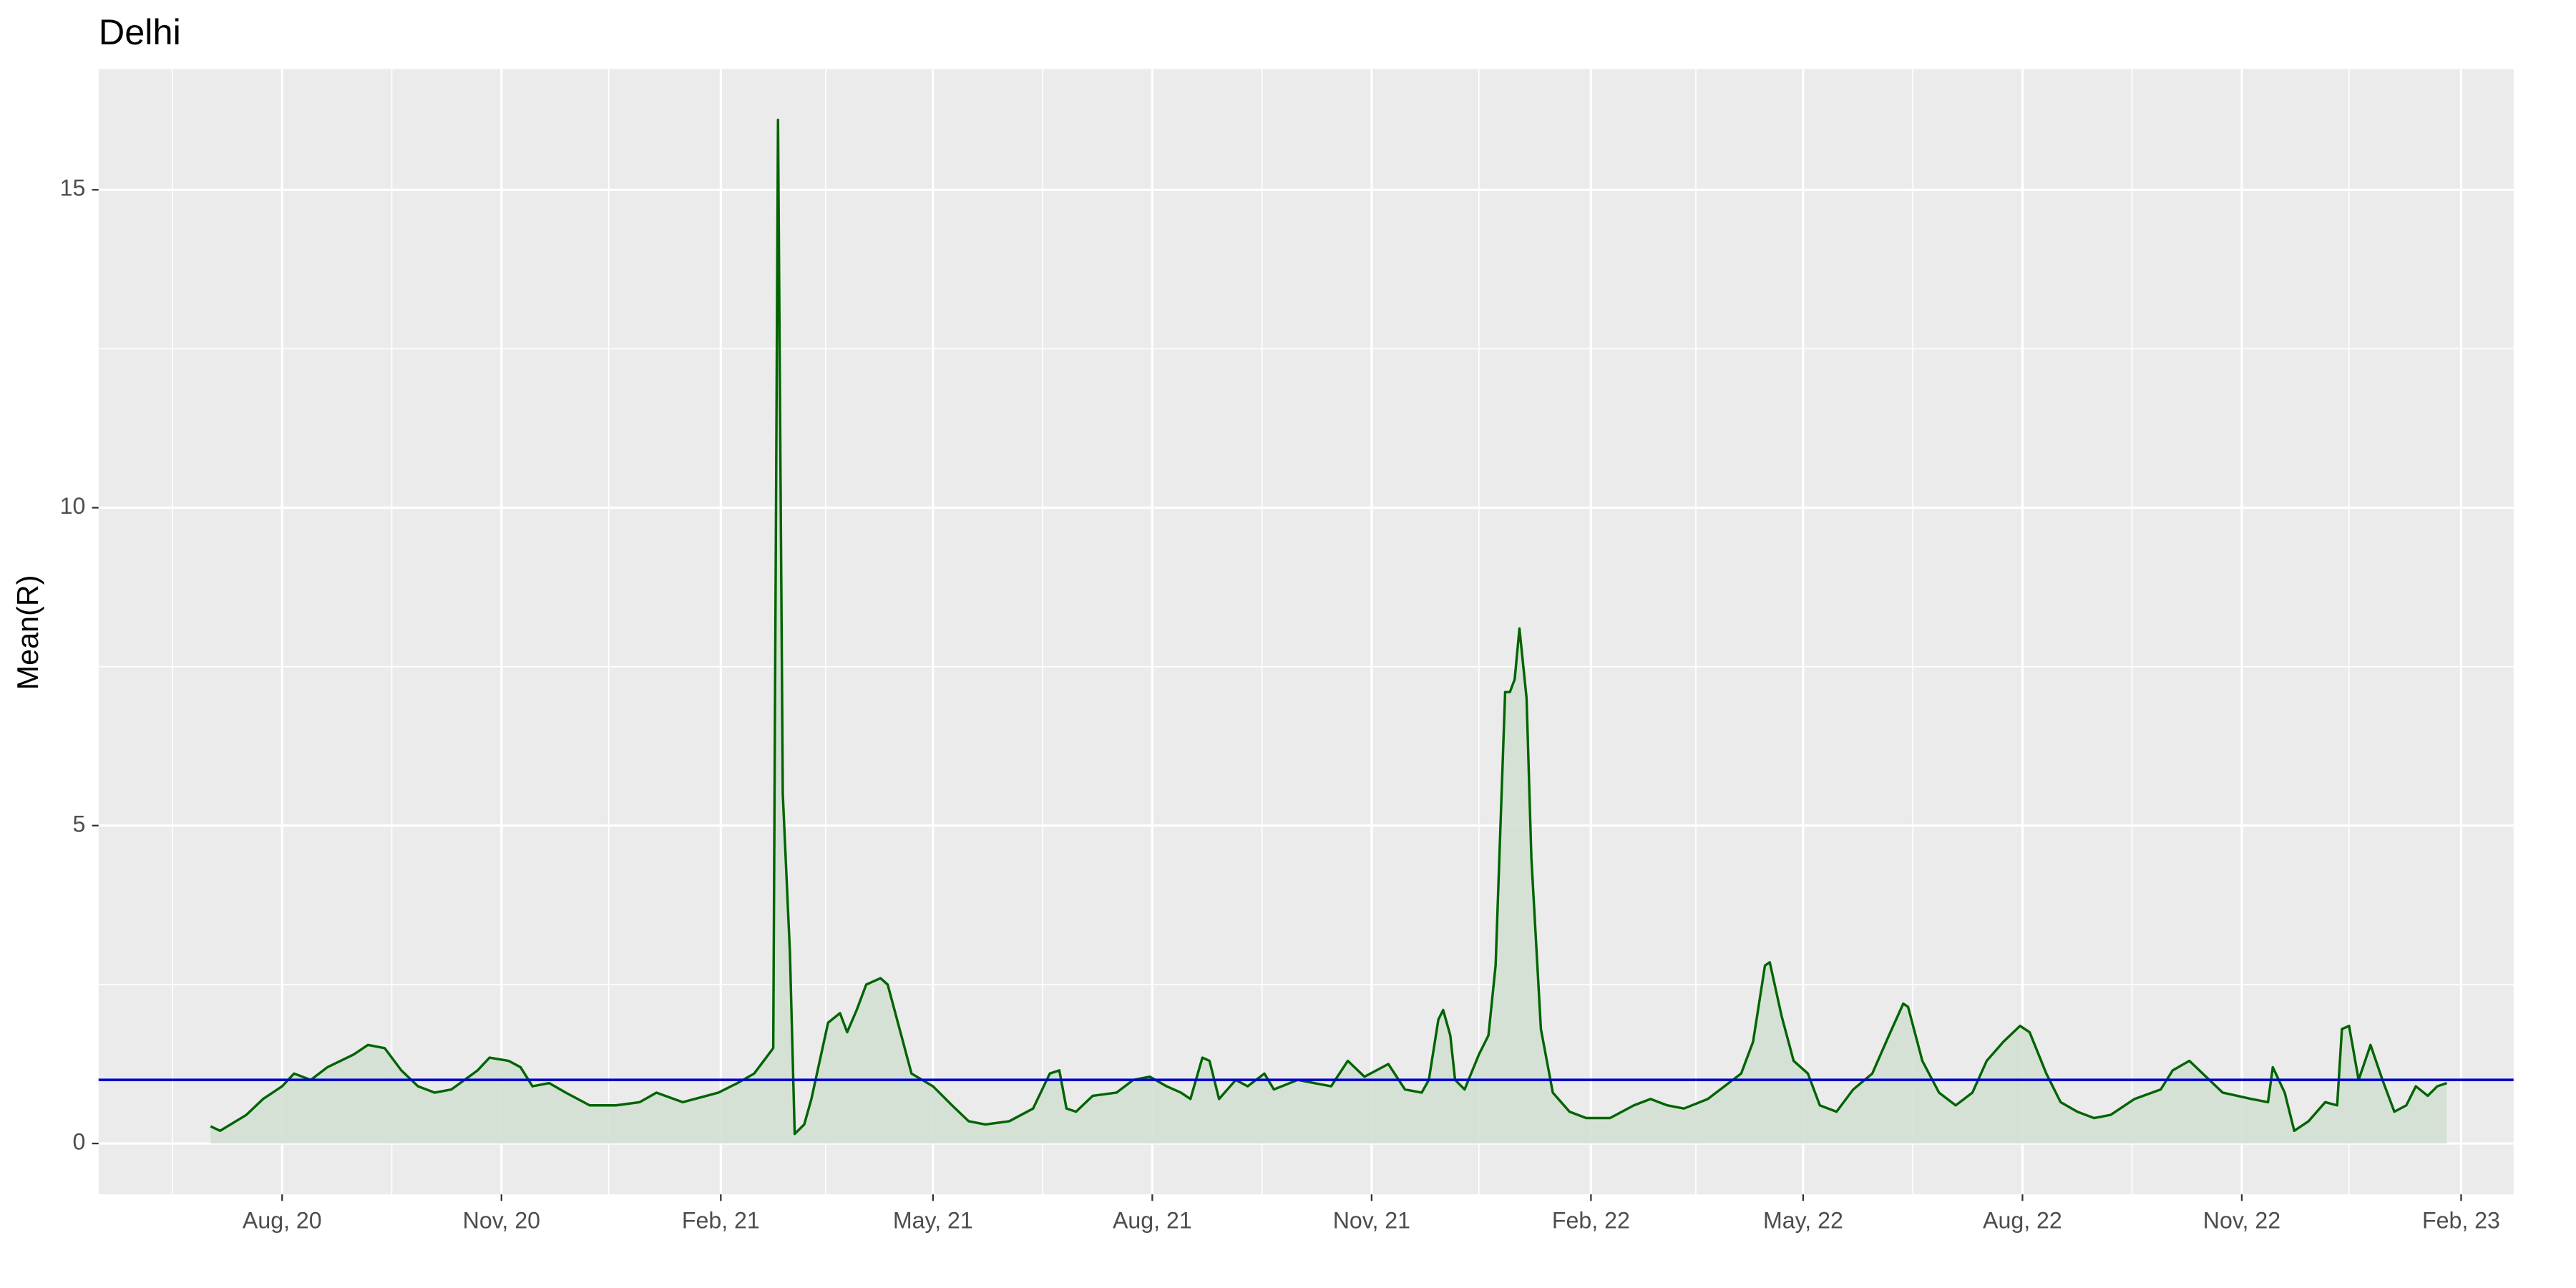 The image size is (2576, 1288). What do you see at coordinates (79, 823) in the screenshot?
I see `y-tick-label: 5` at bounding box center [79, 823].